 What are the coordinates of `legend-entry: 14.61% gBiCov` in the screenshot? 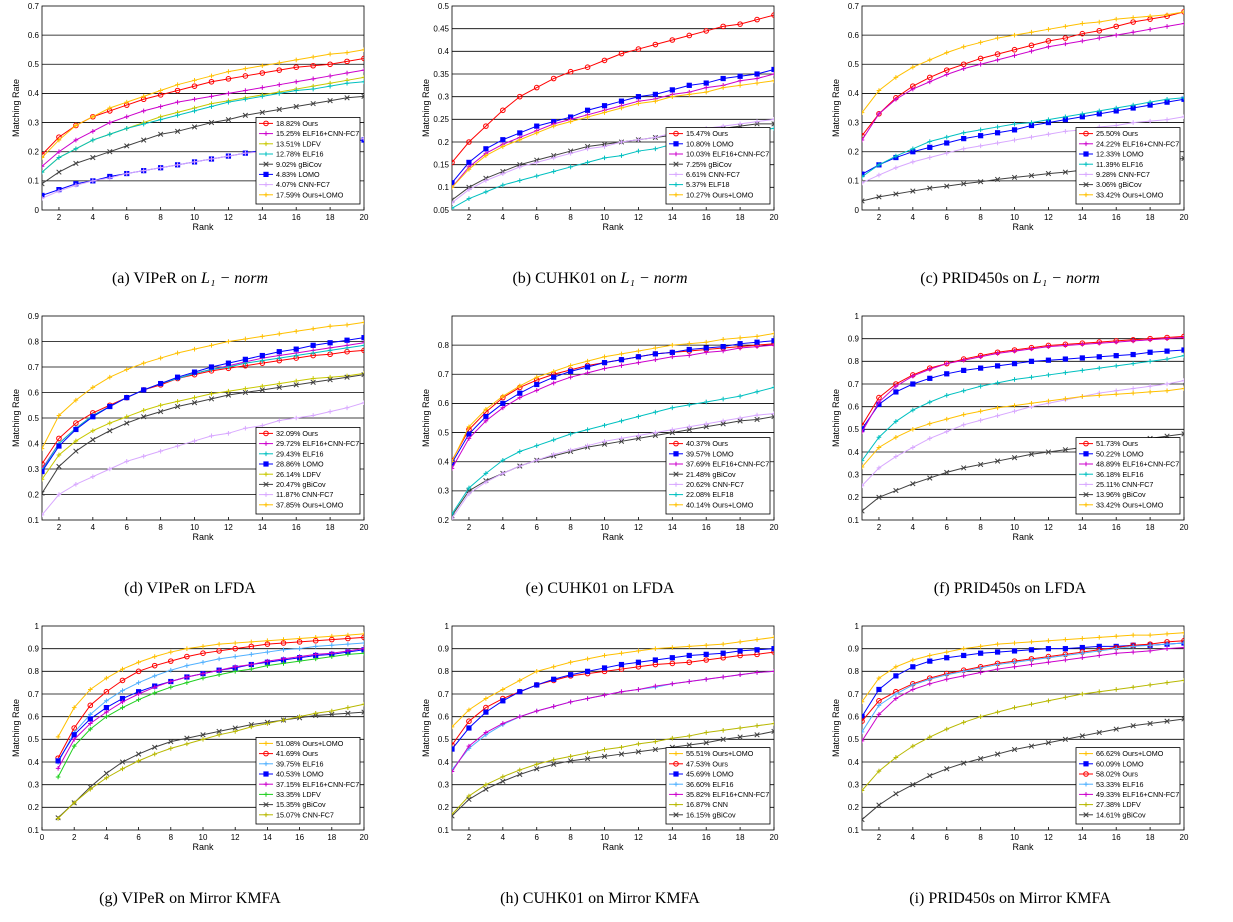 It's located at (1121, 814).